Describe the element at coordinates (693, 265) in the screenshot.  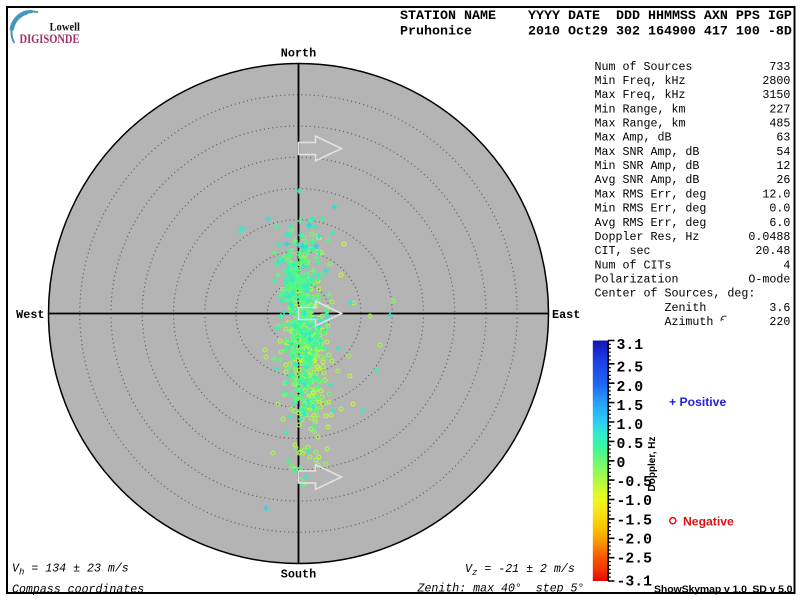
I see `svg-text: Num of CITs 4` at that location.